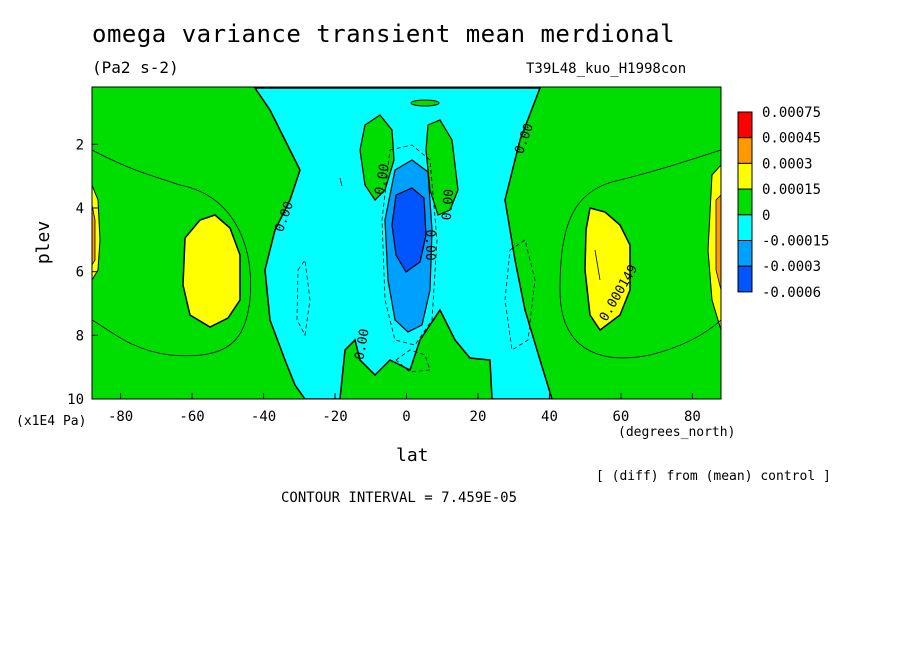  What do you see at coordinates (791, 113) in the screenshot?
I see `legend-label: 0.00075` at bounding box center [791, 113].